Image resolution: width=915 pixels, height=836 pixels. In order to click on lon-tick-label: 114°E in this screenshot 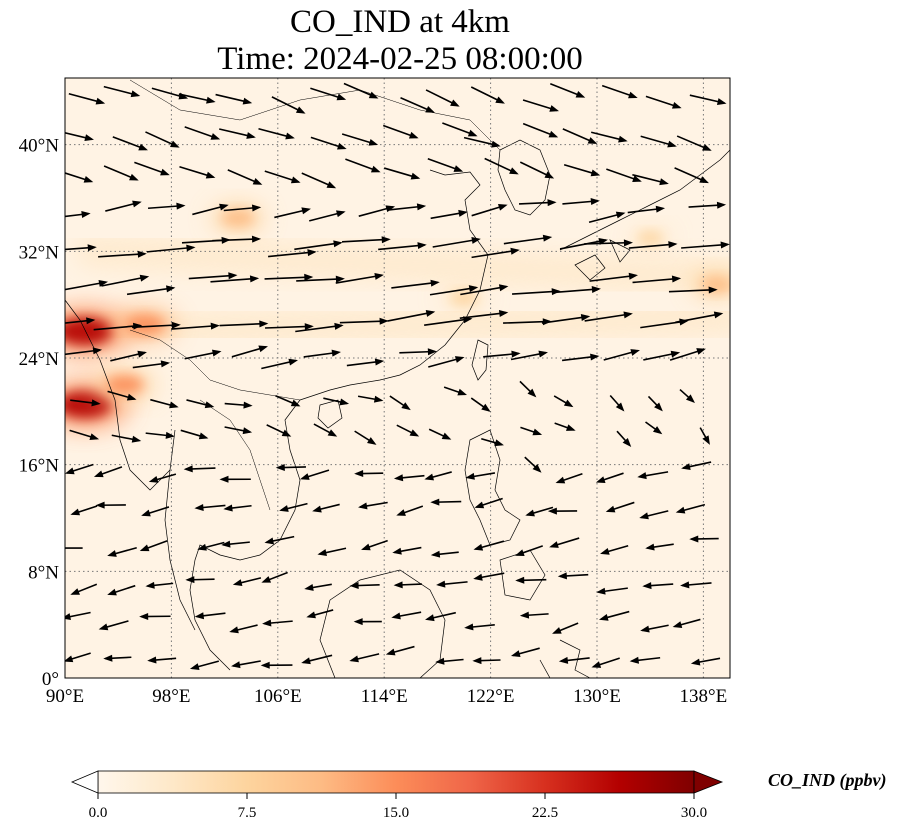, I will do `click(384, 696)`.